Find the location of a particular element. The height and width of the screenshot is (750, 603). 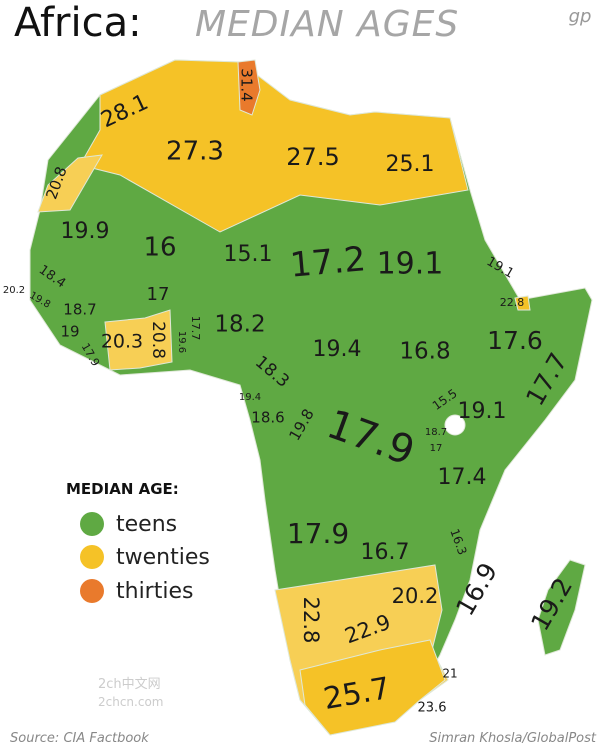

country-label: 17.2 is located at coordinates (327, 262).